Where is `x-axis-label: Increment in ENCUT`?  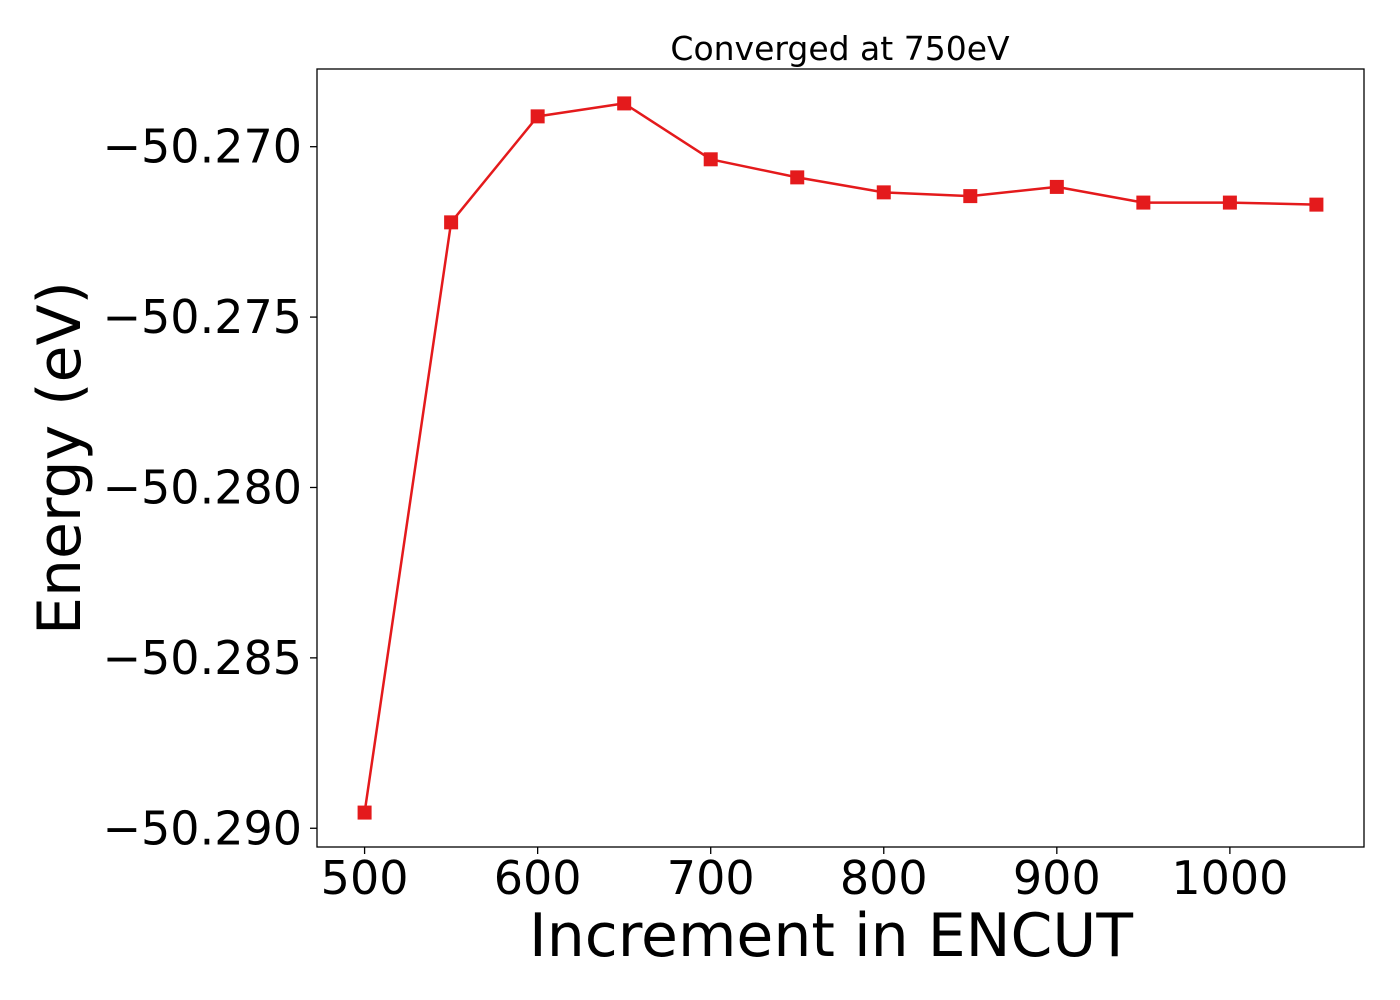 x-axis-label: Increment in ENCUT is located at coordinates (831, 936).